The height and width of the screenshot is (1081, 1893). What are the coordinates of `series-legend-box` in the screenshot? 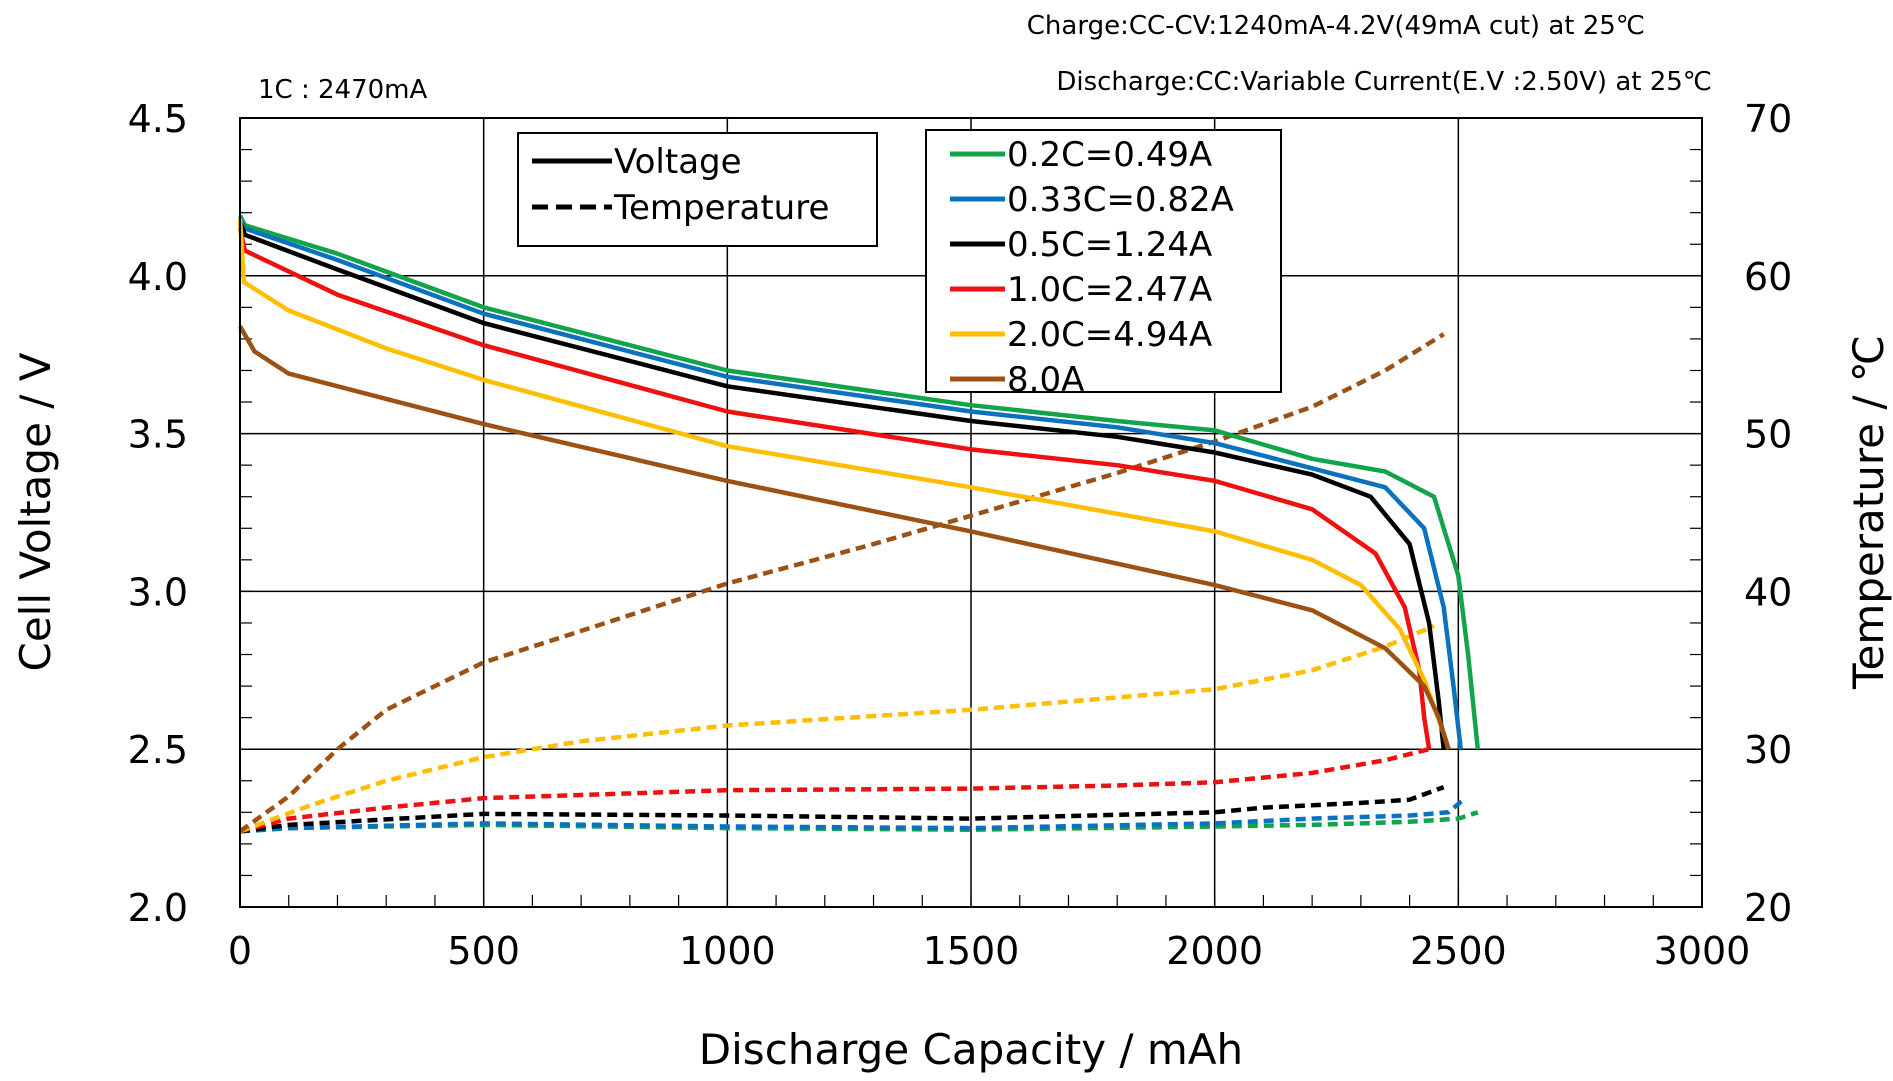 It's located at (1103, 261).